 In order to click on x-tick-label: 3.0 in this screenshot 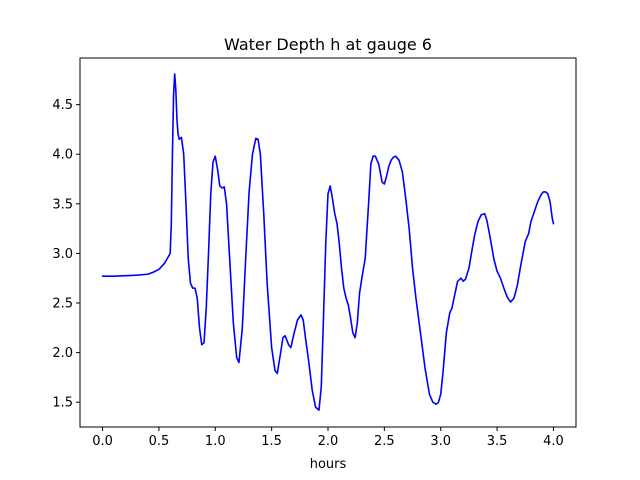, I will do `click(440, 441)`.